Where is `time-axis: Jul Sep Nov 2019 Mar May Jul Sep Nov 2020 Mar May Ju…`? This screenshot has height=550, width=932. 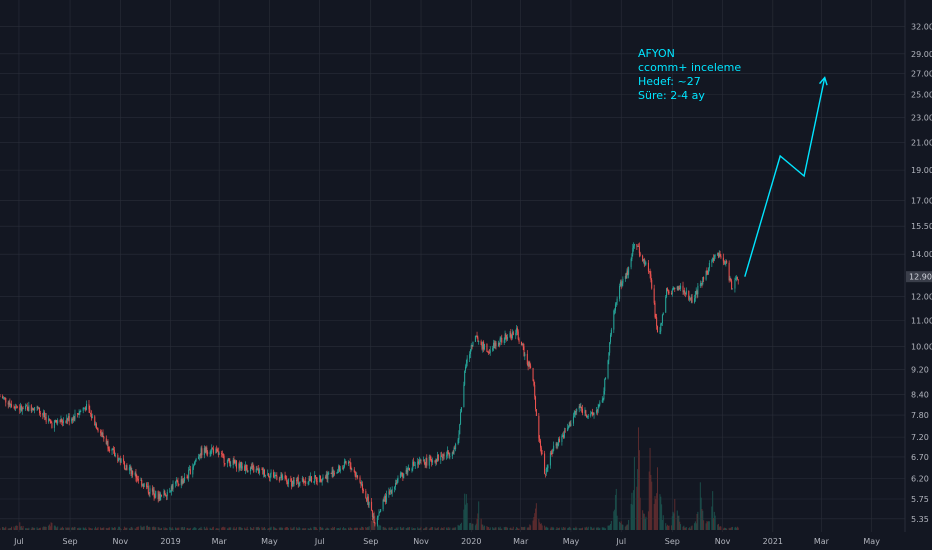
time-axis: Jul Sep Nov 2019 Mar May Jul Sep Nov 2020 Mar May Ju… is located at coordinates (446, 541).